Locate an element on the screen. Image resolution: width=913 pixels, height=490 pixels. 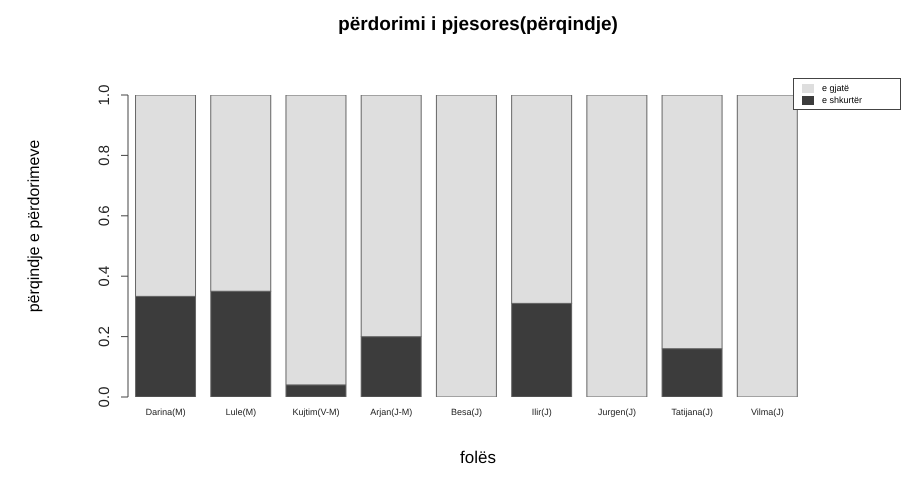
y-tick-label: 0.0 is located at coordinates (104, 397).